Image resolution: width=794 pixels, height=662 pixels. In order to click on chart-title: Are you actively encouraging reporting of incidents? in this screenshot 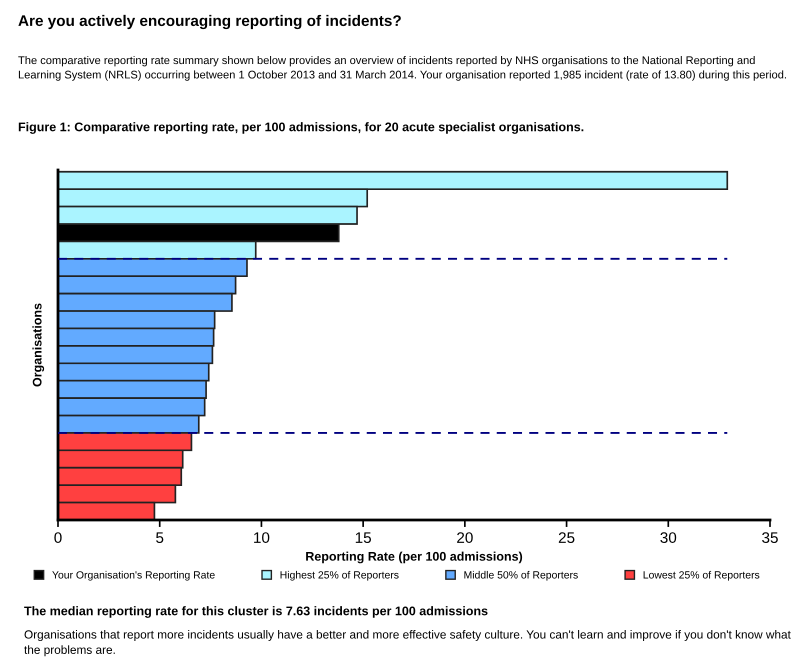, I will do `click(209, 22)`.